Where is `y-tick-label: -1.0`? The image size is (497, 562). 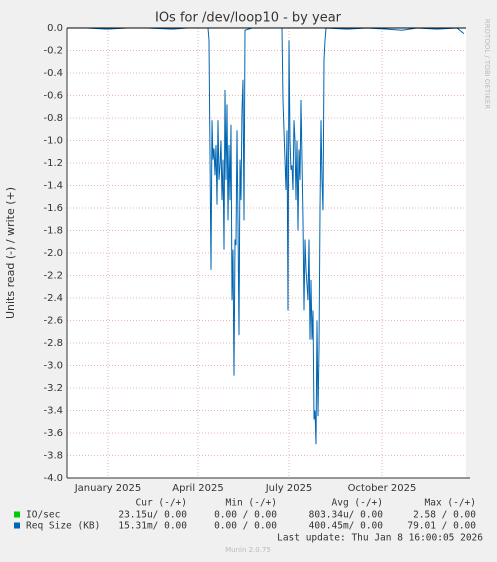 y-tick-label: -1.0 is located at coordinates (53, 141).